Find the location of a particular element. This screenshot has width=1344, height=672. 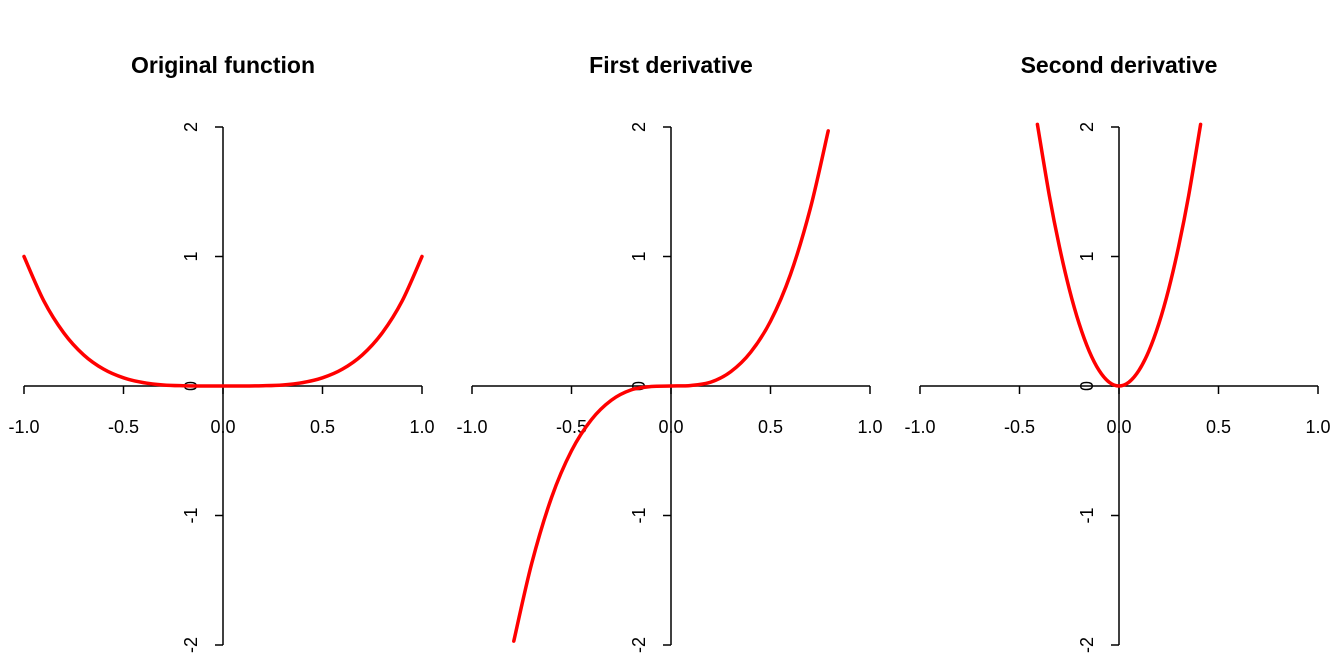

chart-title: First derivative is located at coordinates (671, 65).